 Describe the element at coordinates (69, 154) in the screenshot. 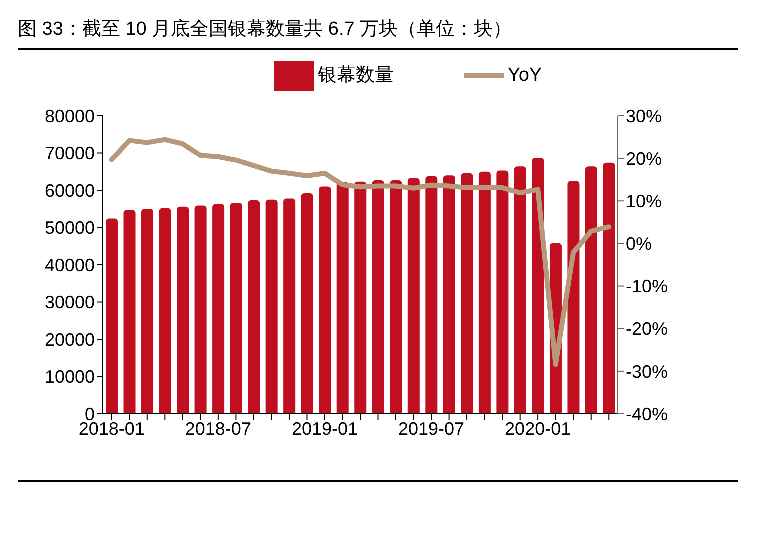

I see `y-tick-label: 70000` at that location.